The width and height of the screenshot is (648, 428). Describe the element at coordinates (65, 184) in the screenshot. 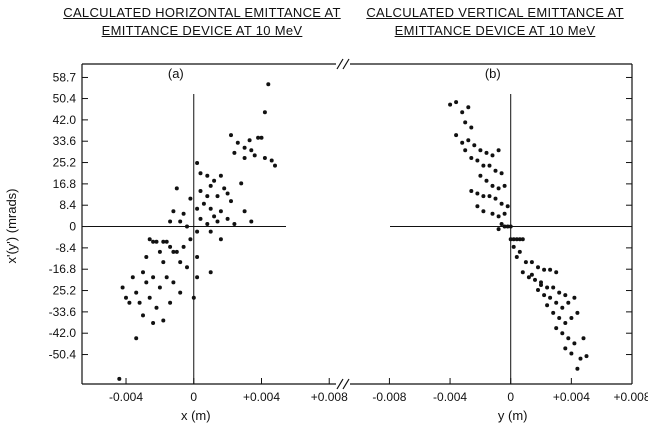

I see `y-tick-label: 16.8` at that location.